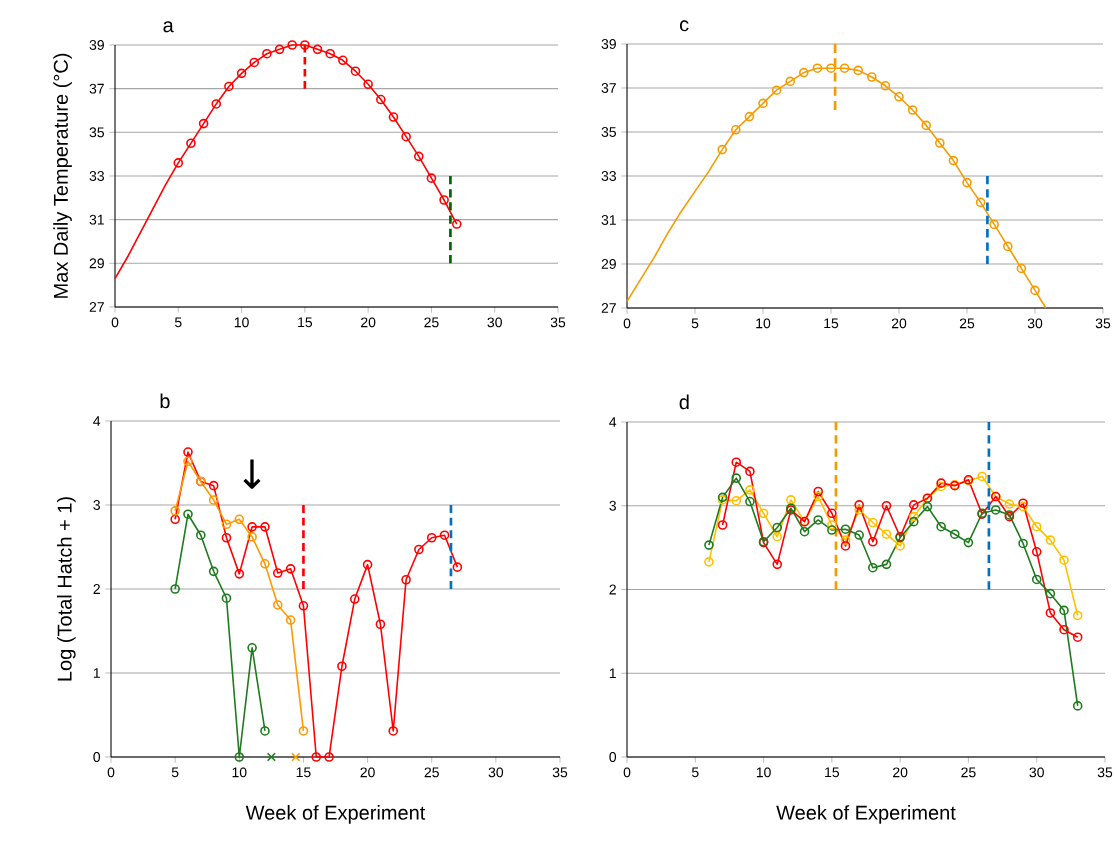 Image resolution: width=1117 pixels, height=845 pixels. I want to click on chart-title: a, so click(168, 27).